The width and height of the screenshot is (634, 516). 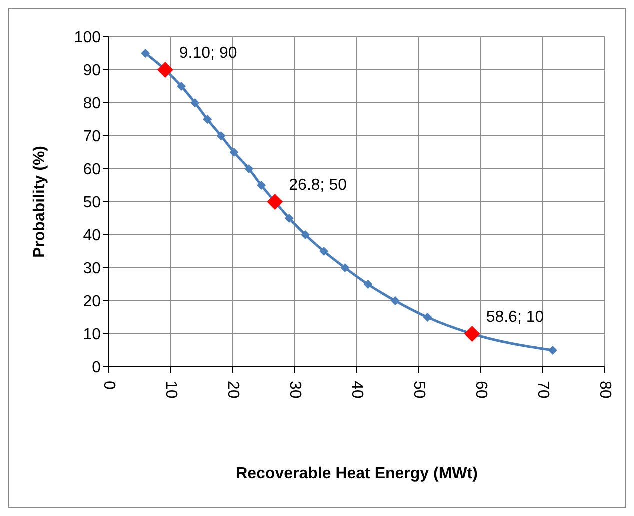 What do you see at coordinates (295, 390) in the screenshot?
I see `x-tick-label: 30` at bounding box center [295, 390].